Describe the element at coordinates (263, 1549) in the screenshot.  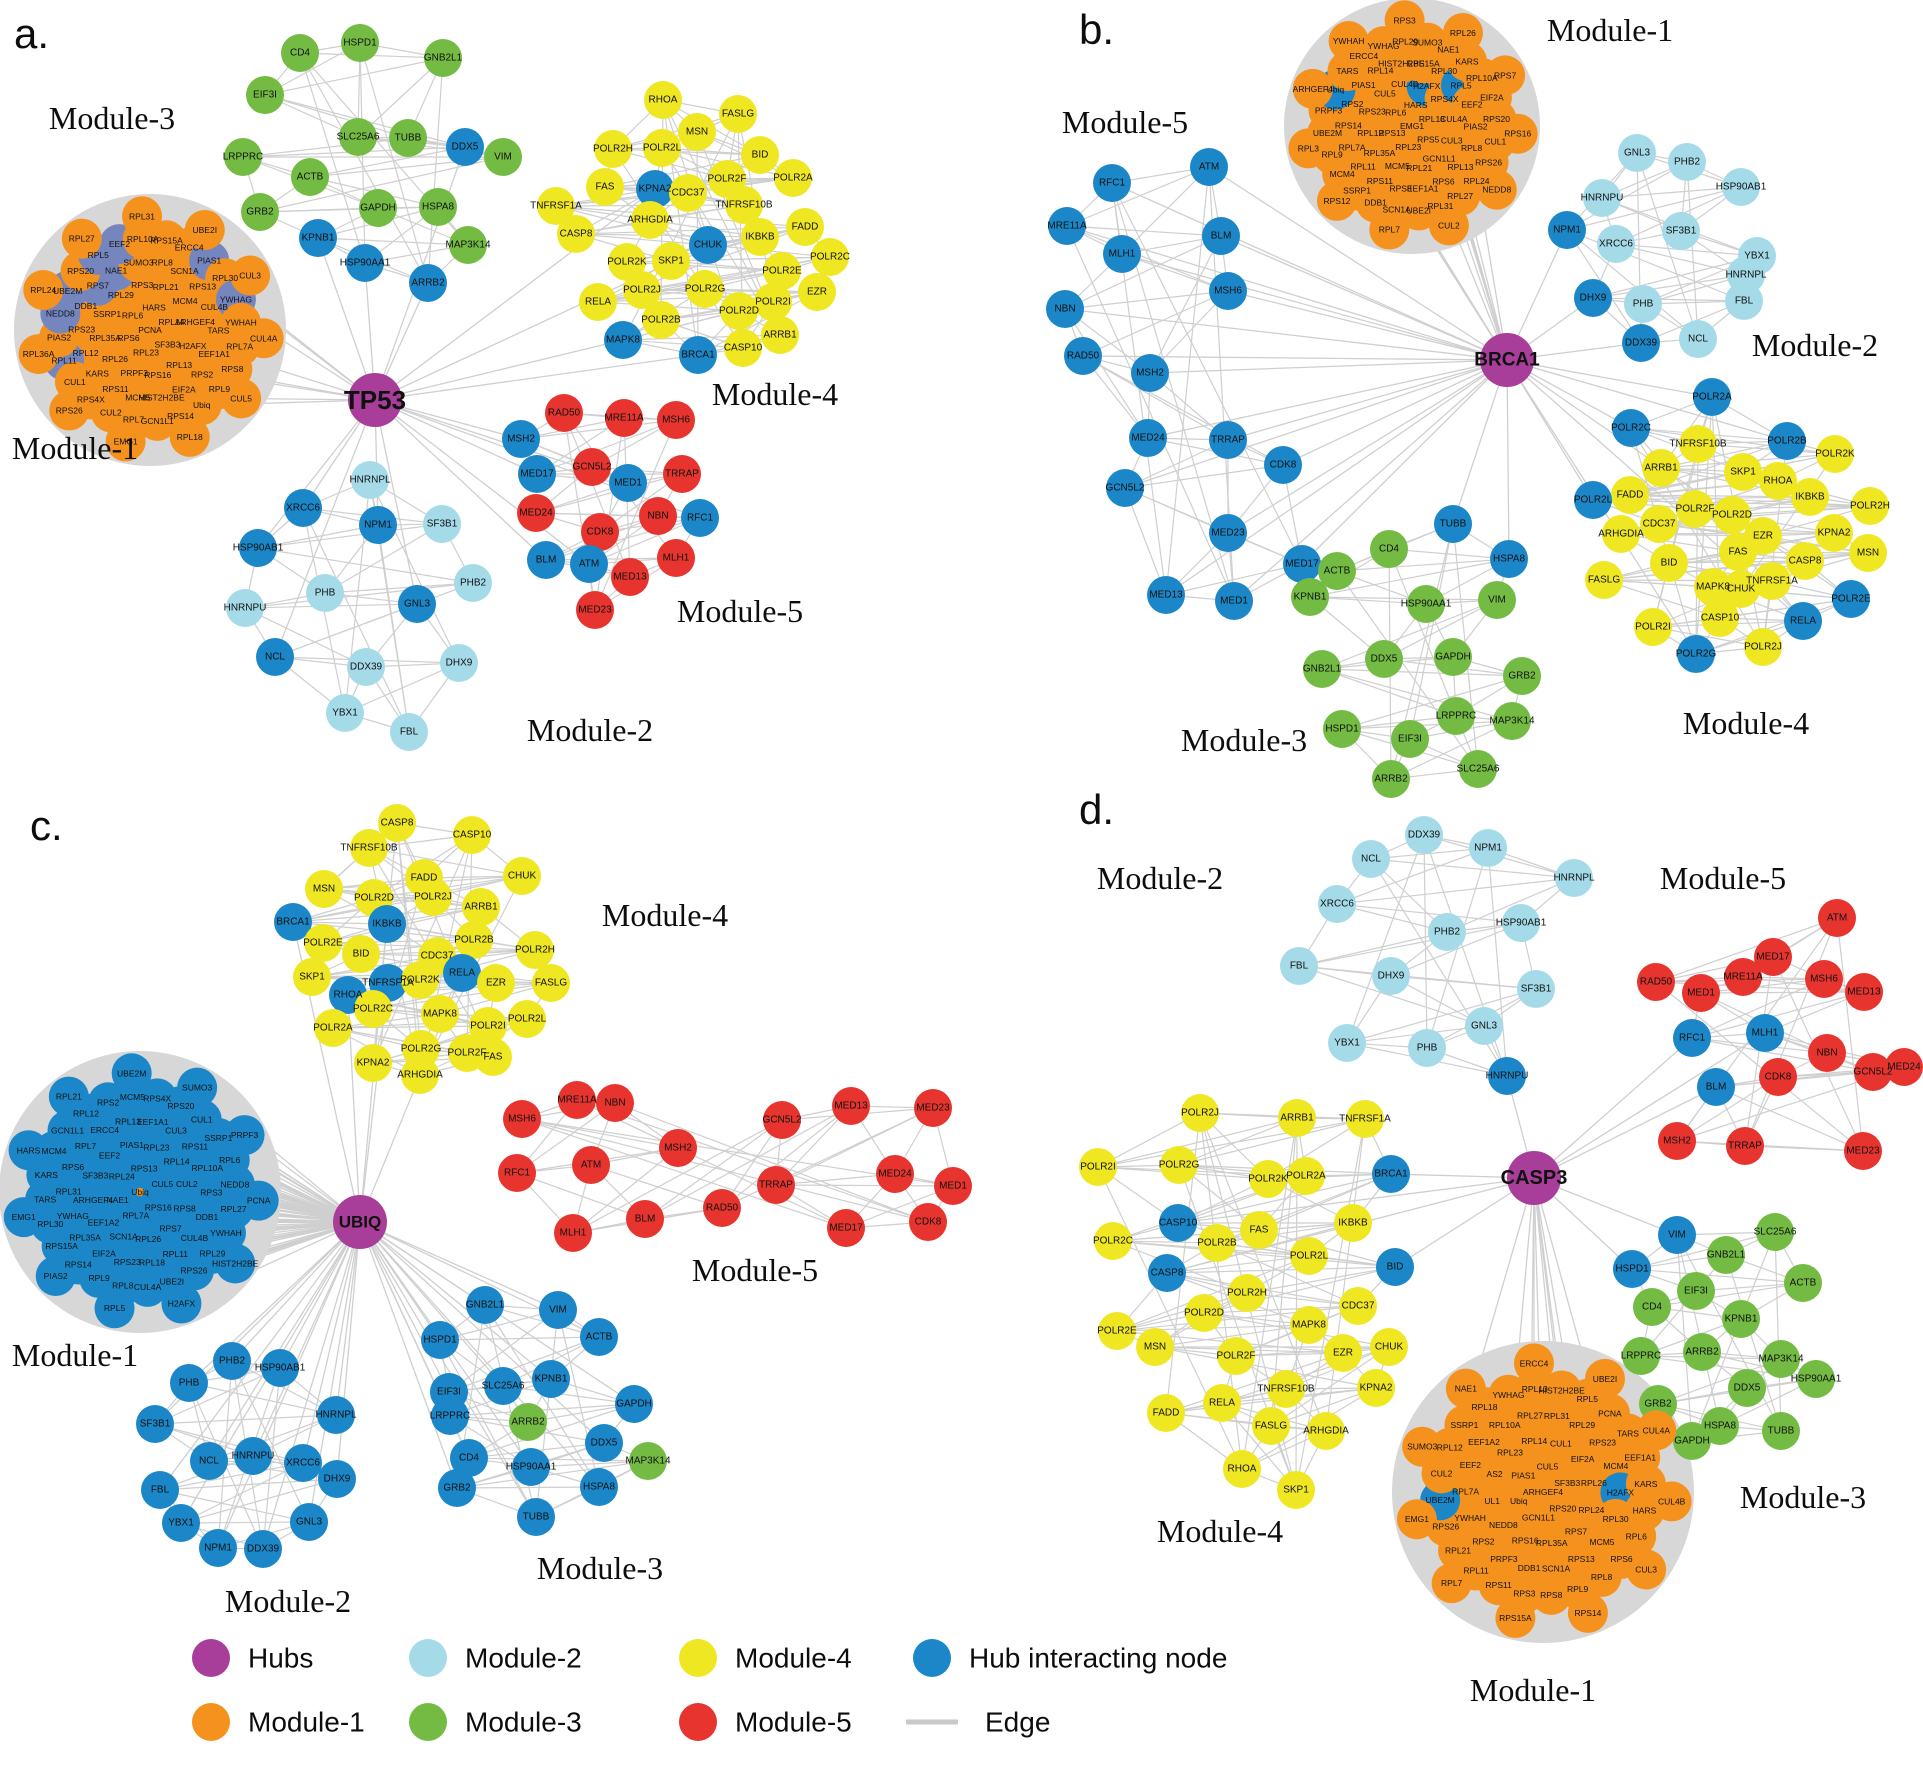
I see `node-DDX39` at that location.